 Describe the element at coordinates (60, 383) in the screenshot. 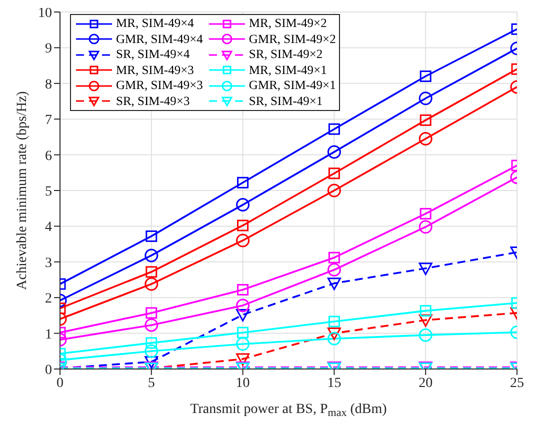

I see `x-tick-label: 0` at that location.